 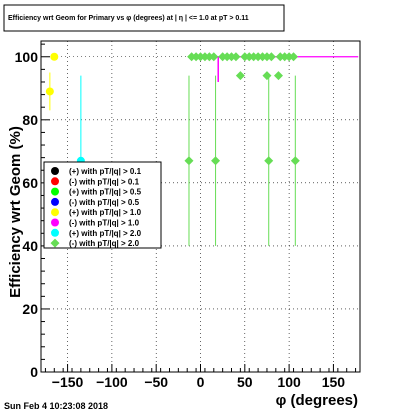 I want to click on x-tick-label: −50, so click(x=156, y=382).